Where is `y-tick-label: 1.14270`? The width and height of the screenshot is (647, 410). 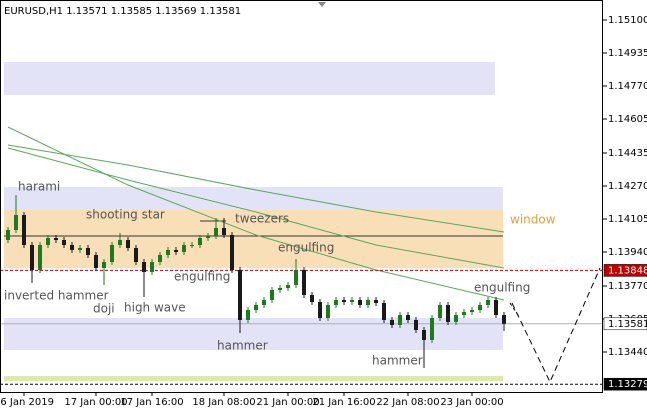
y-tick-label: 1.14270 is located at coordinates (627, 186).